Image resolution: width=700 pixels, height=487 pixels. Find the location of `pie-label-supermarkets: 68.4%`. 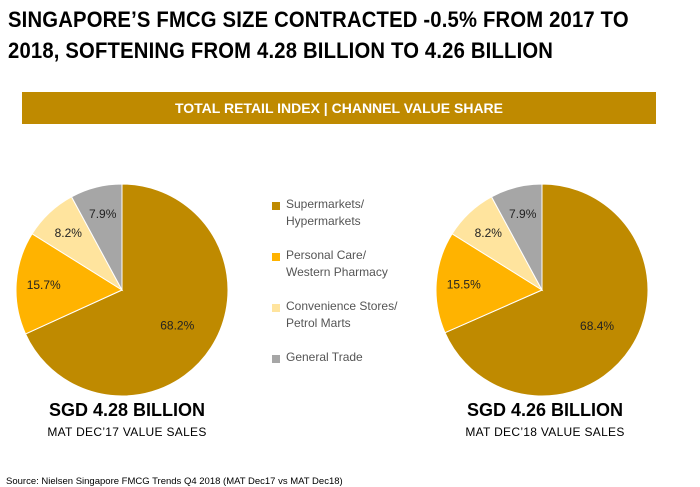

pie-label-supermarkets: 68.4% is located at coordinates (597, 326).